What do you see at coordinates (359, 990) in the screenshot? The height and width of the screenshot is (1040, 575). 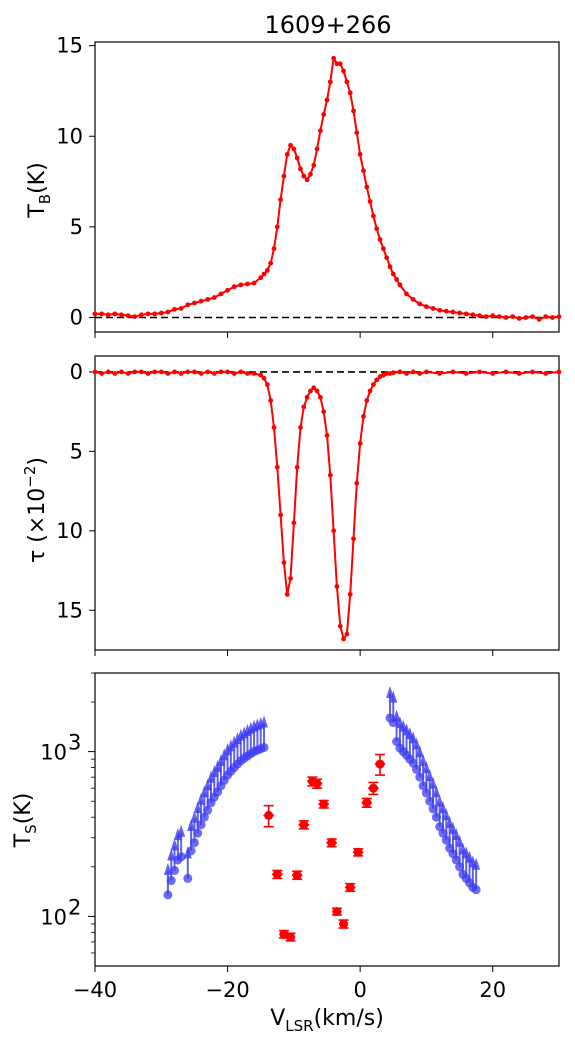 I see `x-tick-label: 0` at bounding box center [359, 990].